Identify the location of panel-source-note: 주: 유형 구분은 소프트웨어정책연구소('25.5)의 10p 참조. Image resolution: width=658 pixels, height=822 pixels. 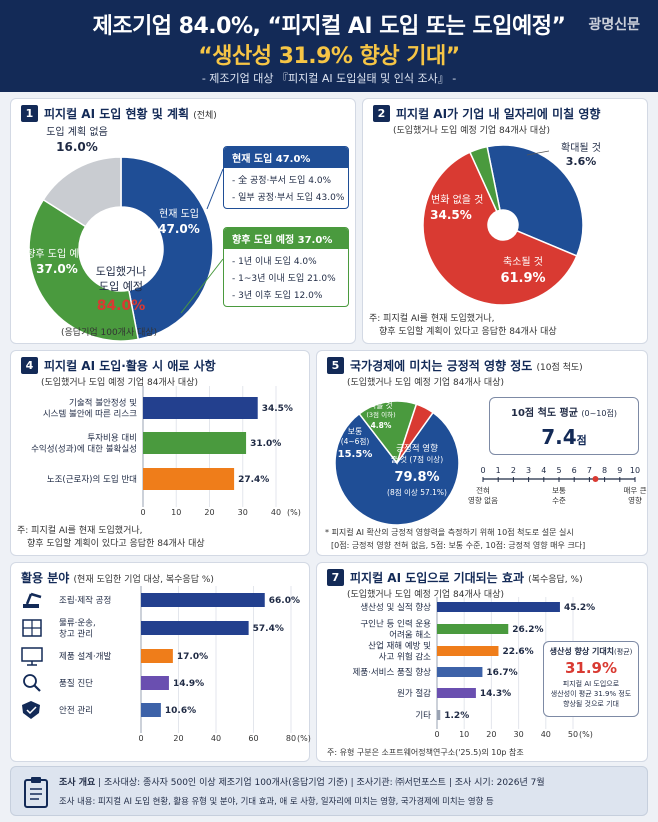
(425, 752).